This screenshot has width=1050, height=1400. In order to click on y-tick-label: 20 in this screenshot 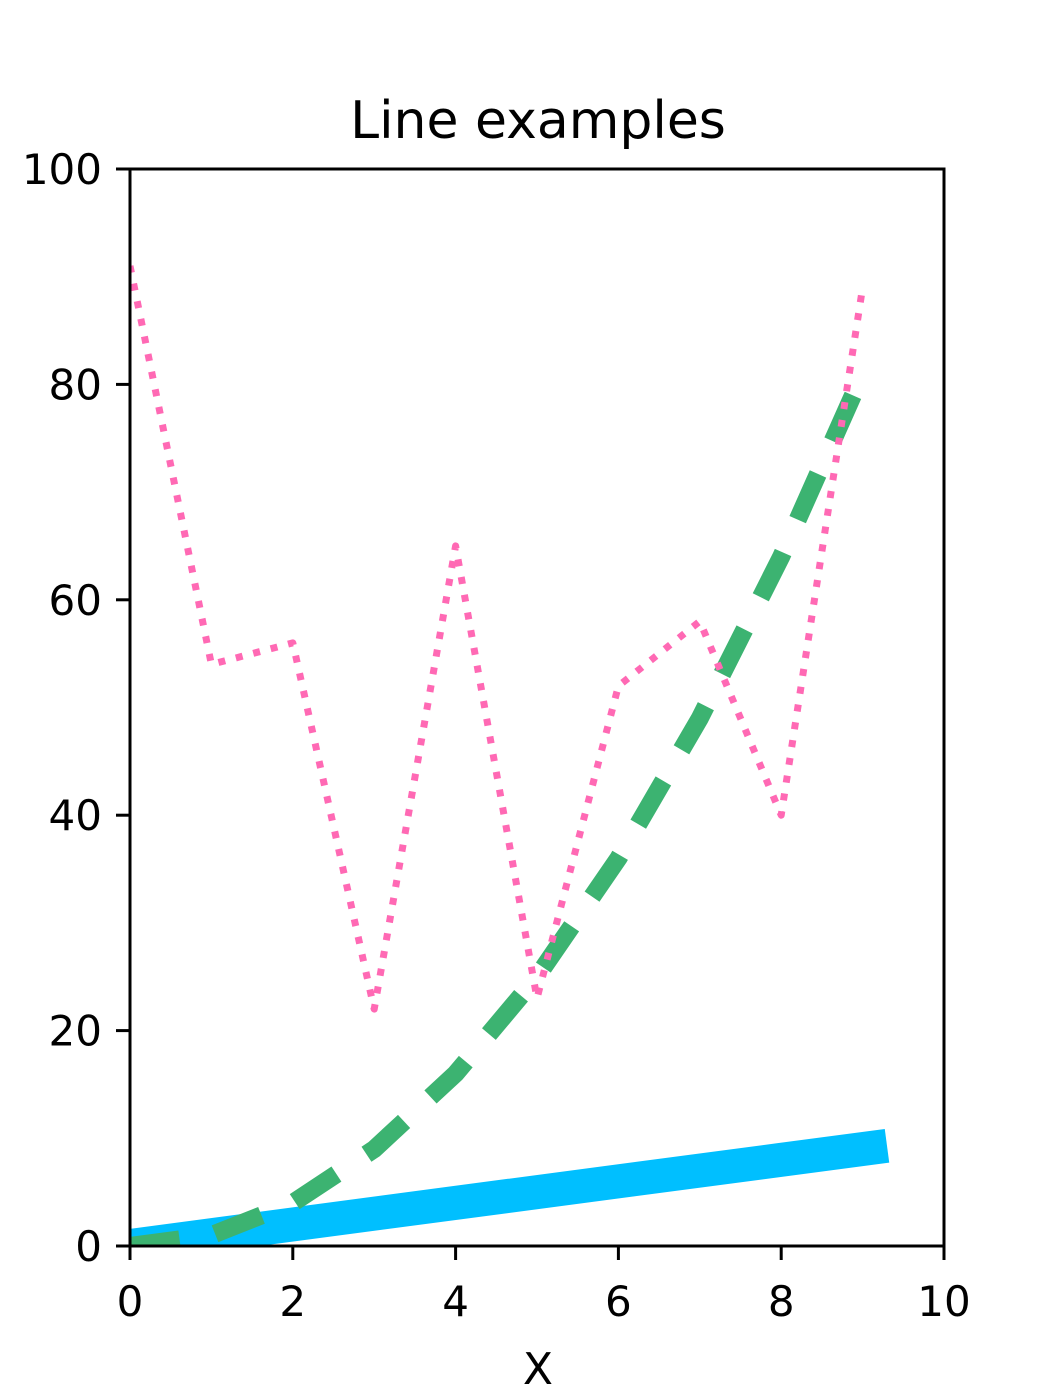, I will do `click(75, 1031)`.